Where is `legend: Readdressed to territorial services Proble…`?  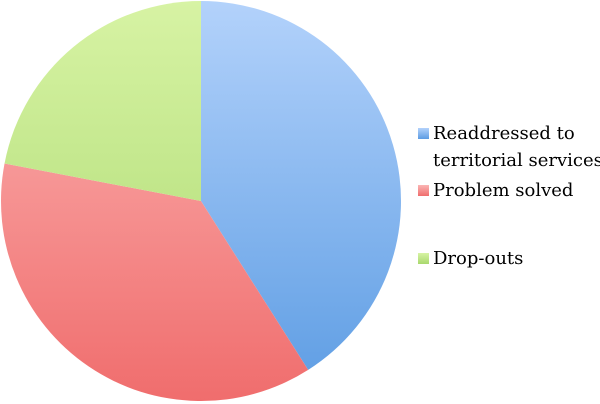
legend: Readdressed to territorial services Proble… is located at coordinates (509, 196).